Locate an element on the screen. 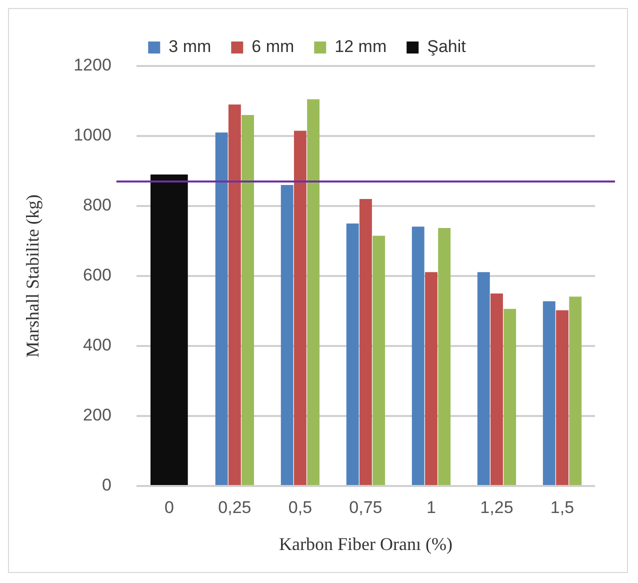  y-axis-title: Marshall Stabilite (kg) is located at coordinates (32, 276).